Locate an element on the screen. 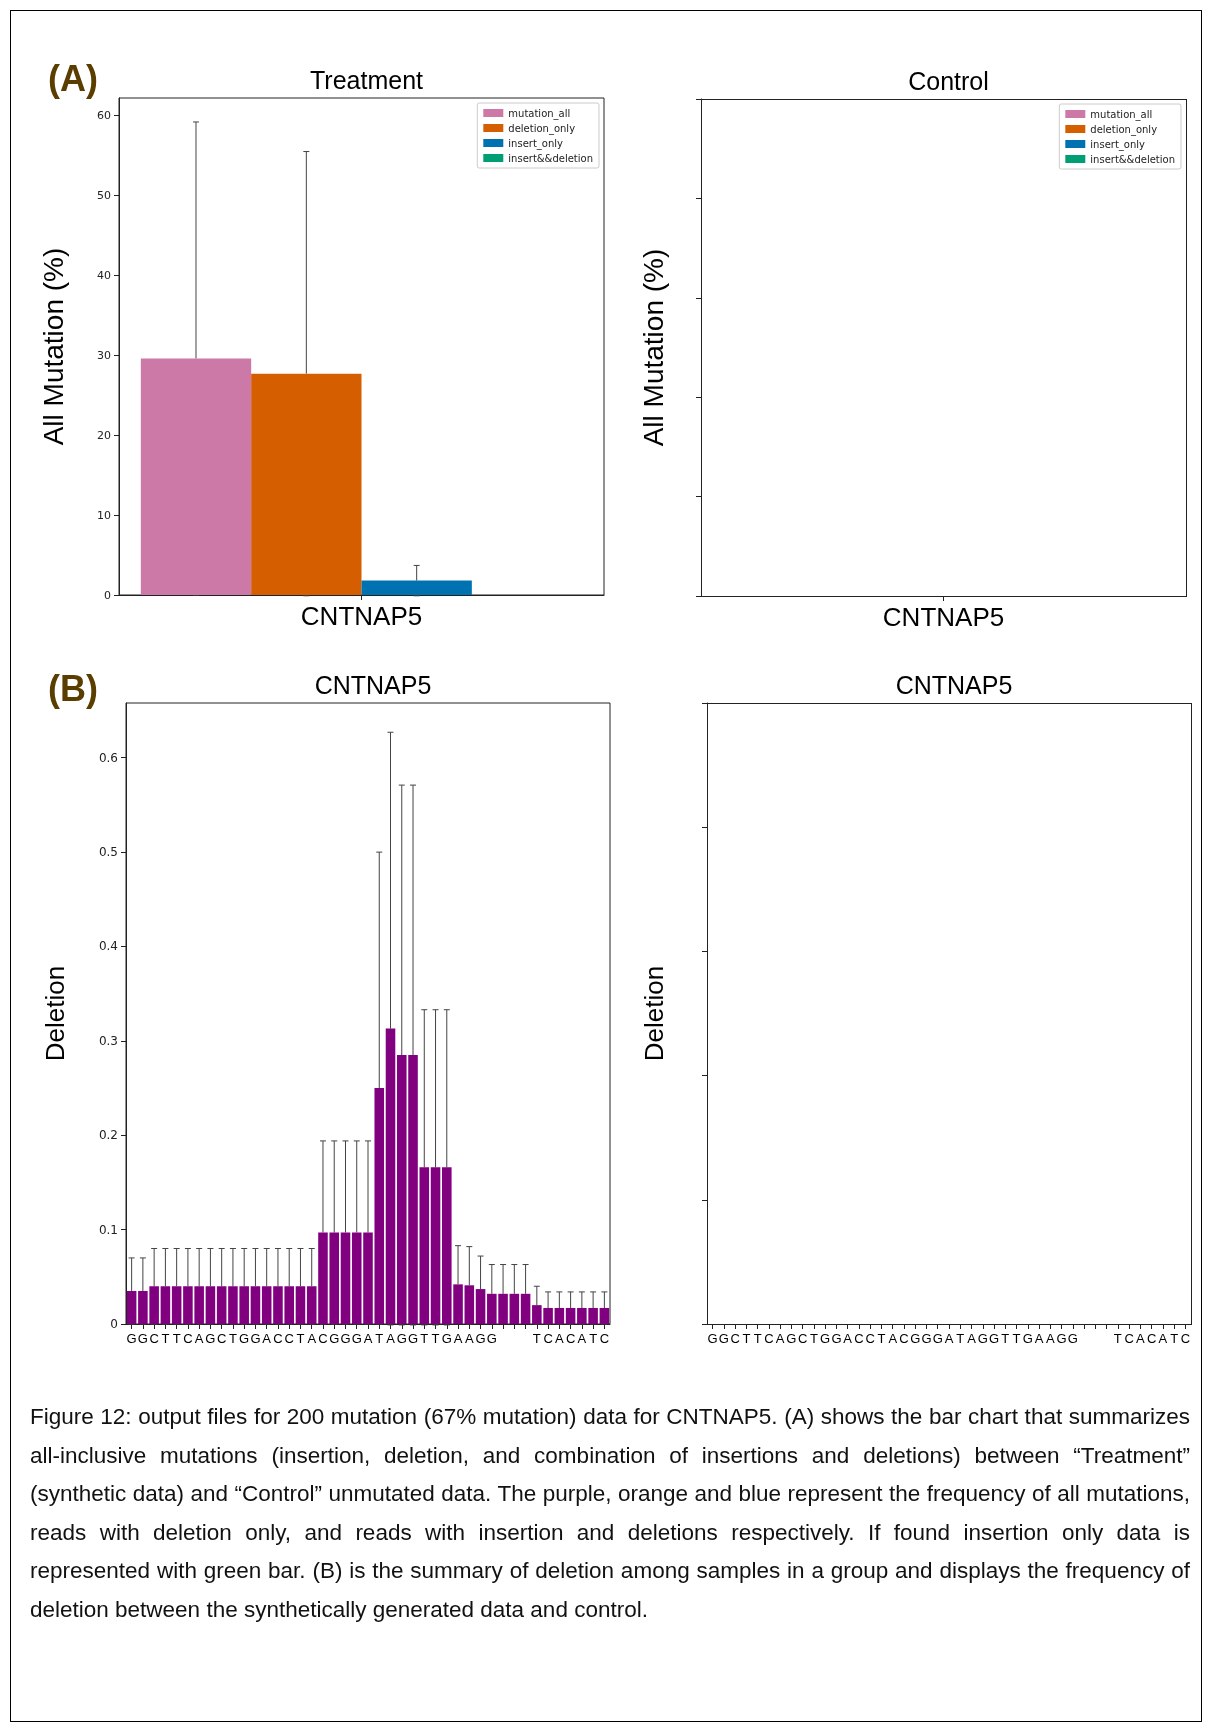 The image size is (1206, 1728). y-tick-label: 50 is located at coordinates (104, 195).